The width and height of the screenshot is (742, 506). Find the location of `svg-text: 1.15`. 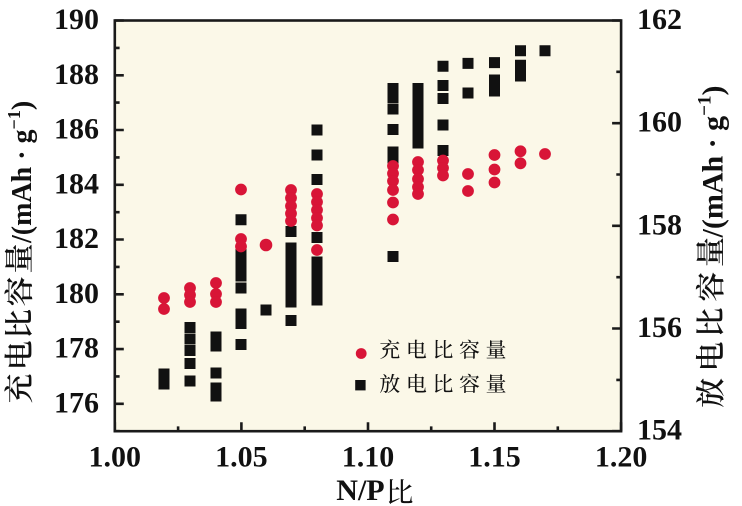

svg-text: 1.15 is located at coordinates (494, 457).